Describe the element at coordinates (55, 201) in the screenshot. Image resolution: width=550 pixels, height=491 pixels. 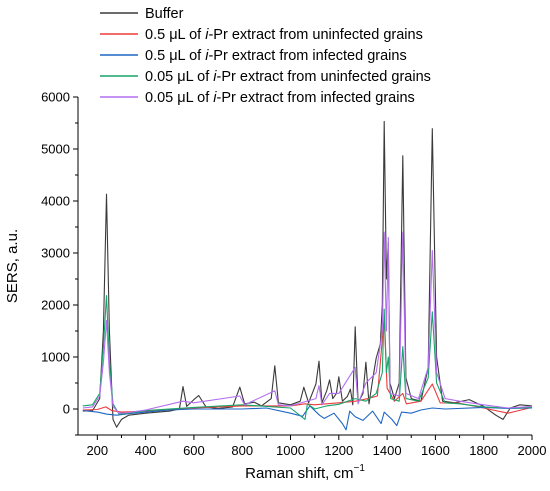
I see `y-tick-label: 4000` at that location.